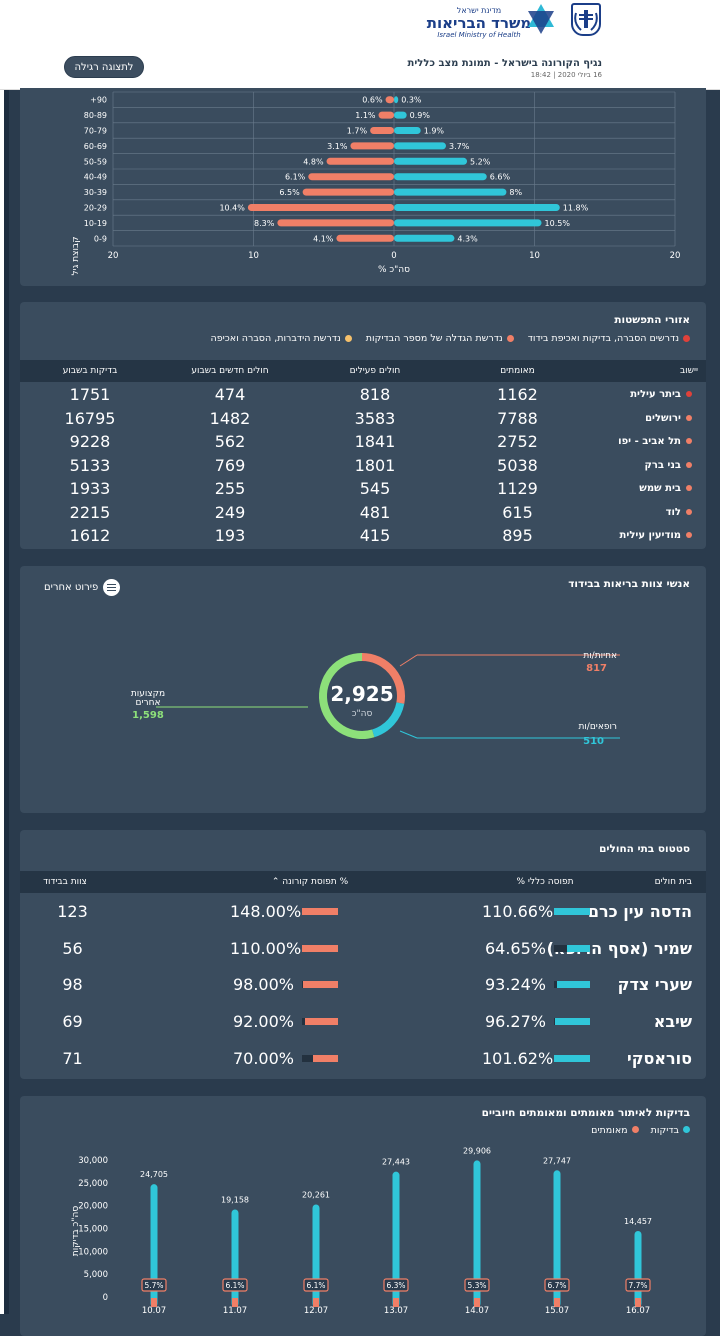  What do you see at coordinates (597, 727) in the screenshot?
I see `doctors-label: רופאים/ות` at bounding box center [597, 727].